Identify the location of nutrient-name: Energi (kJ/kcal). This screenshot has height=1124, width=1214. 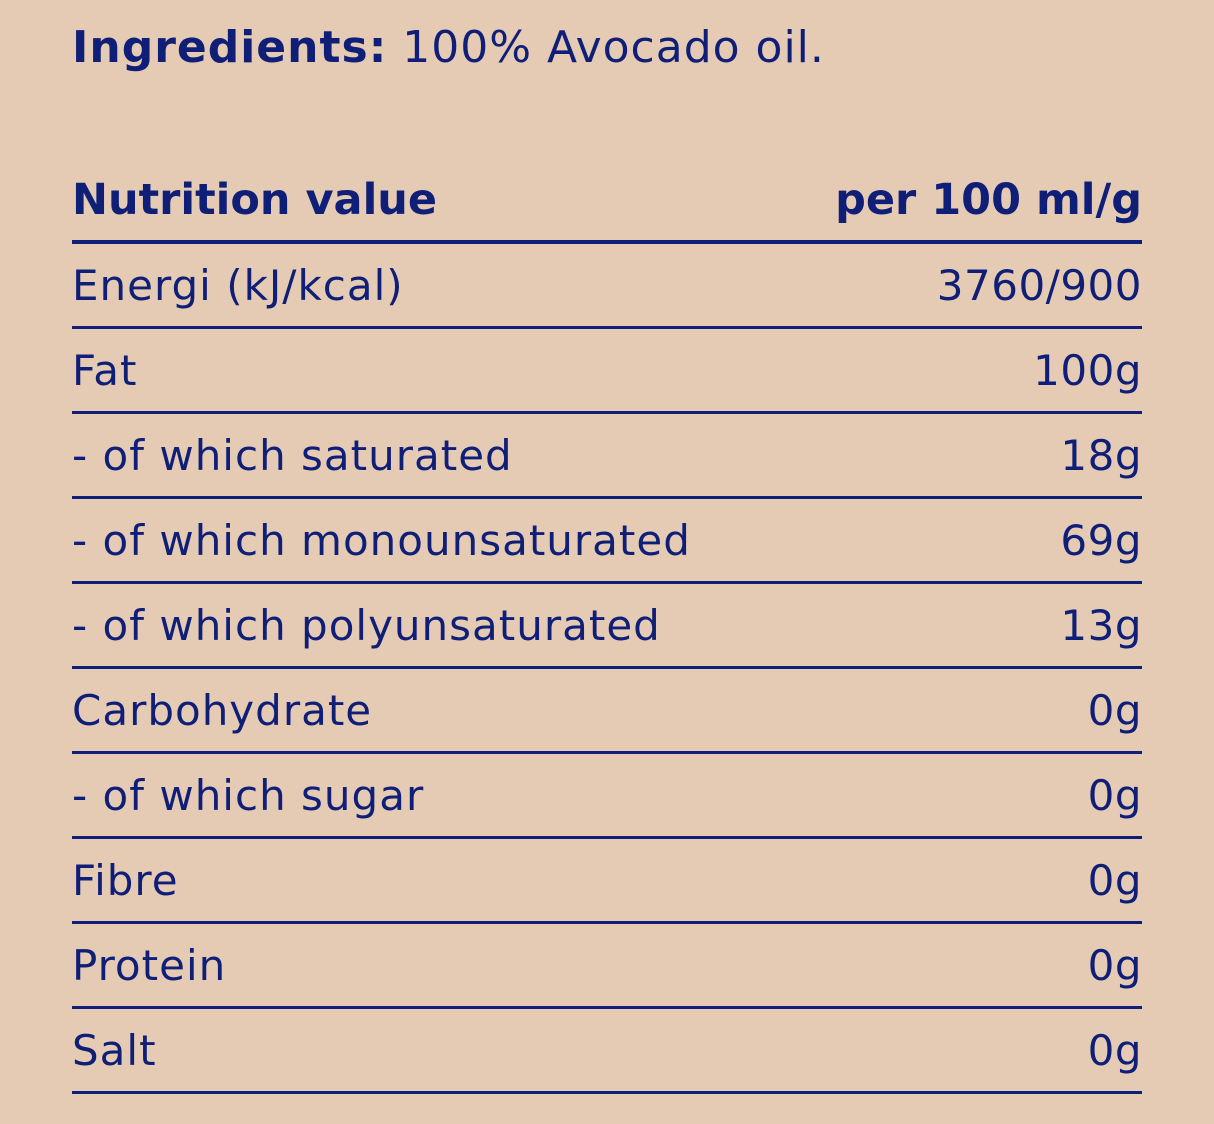
(238, 285).